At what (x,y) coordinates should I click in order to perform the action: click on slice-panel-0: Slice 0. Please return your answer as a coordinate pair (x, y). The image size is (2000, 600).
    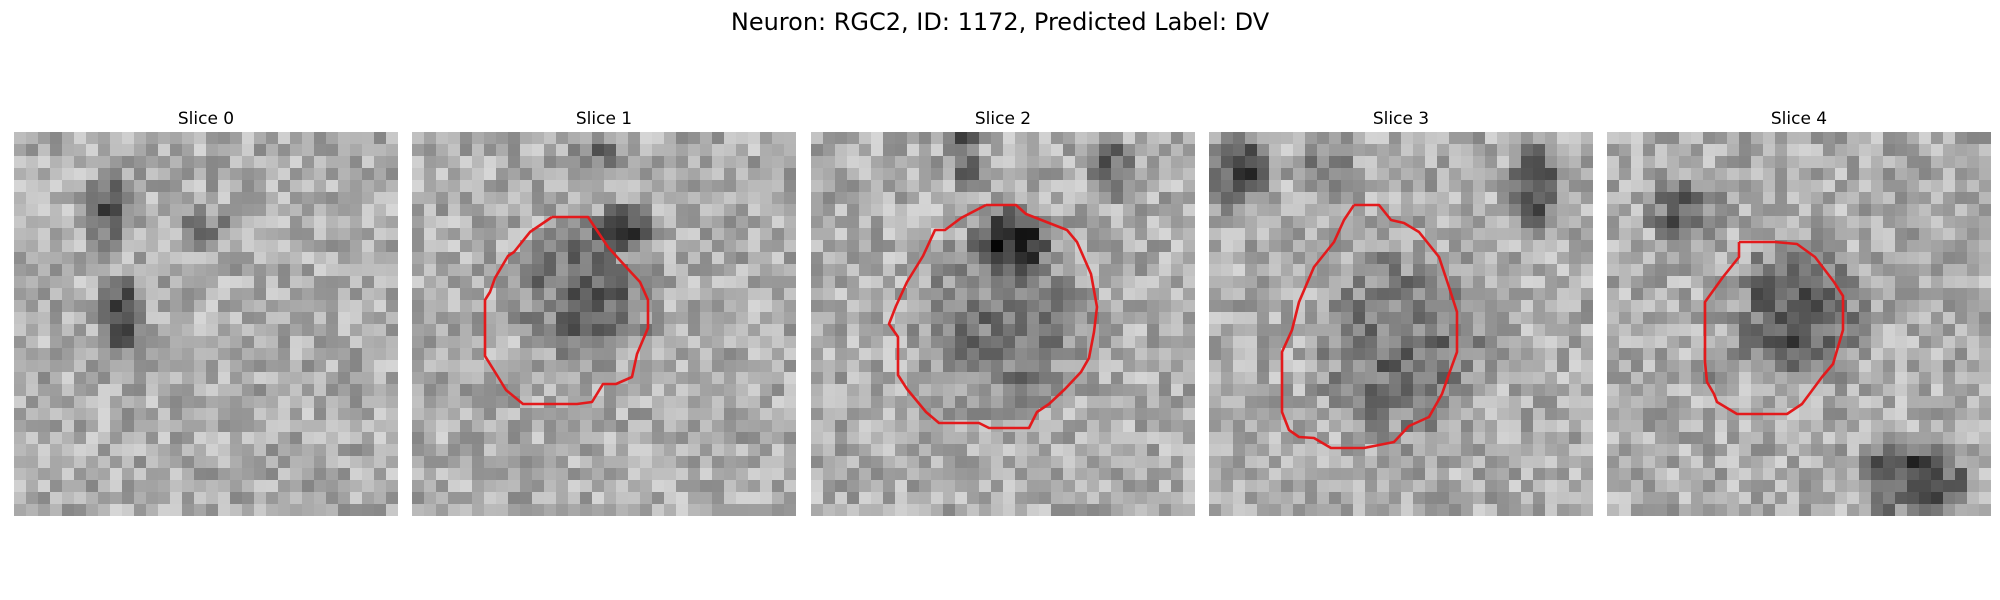
    Looking at the image, I should click on (206, 312).